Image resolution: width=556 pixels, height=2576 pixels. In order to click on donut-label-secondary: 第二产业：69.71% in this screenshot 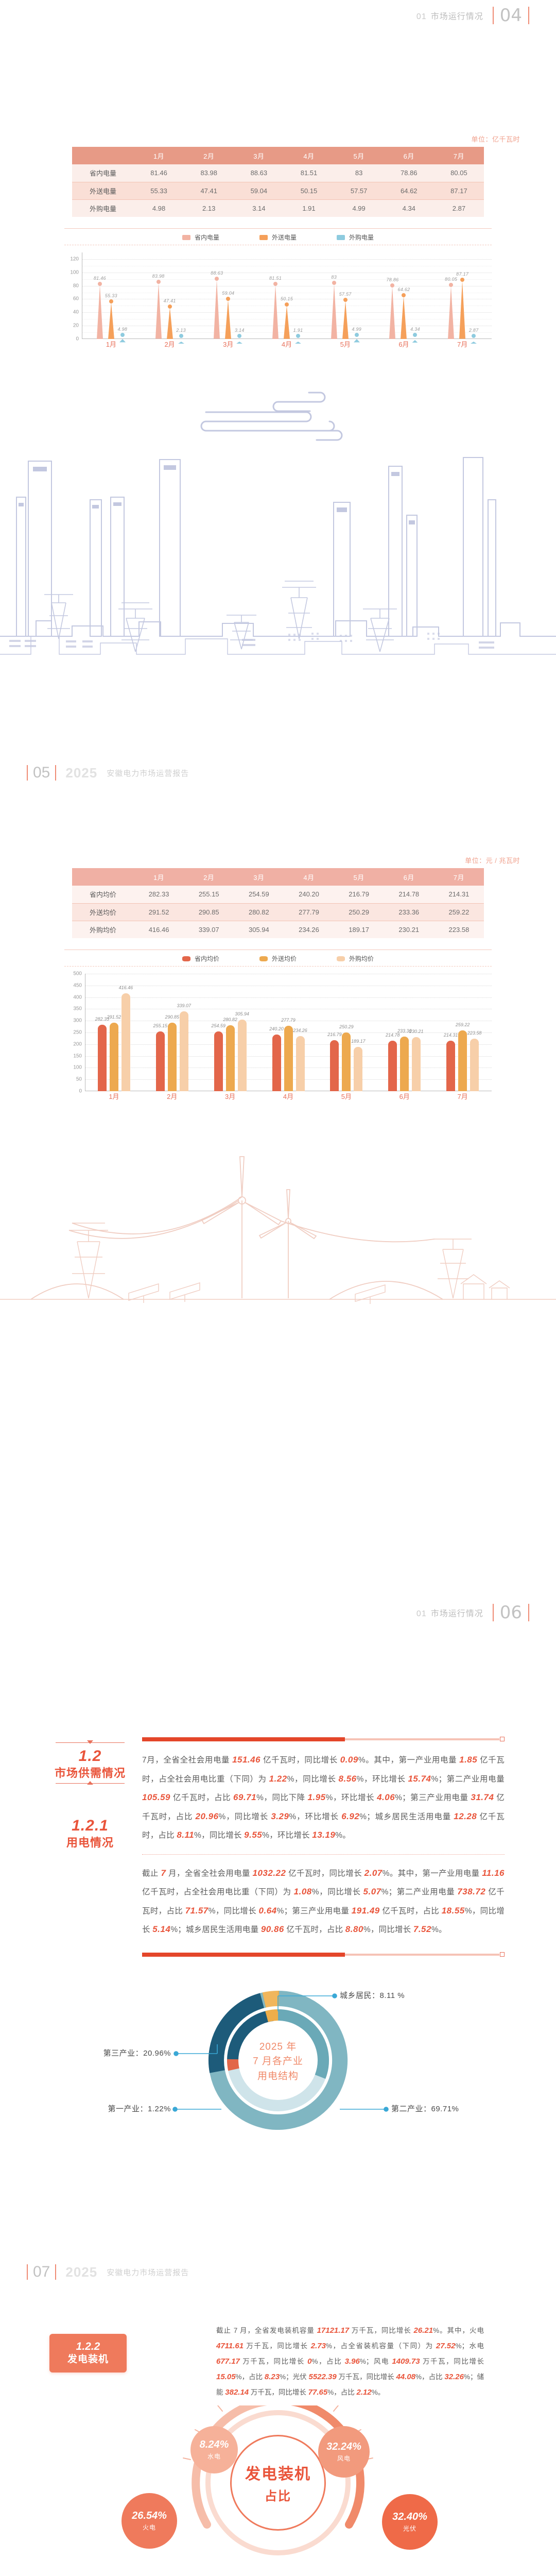, I will do `click(425, 2108)`.